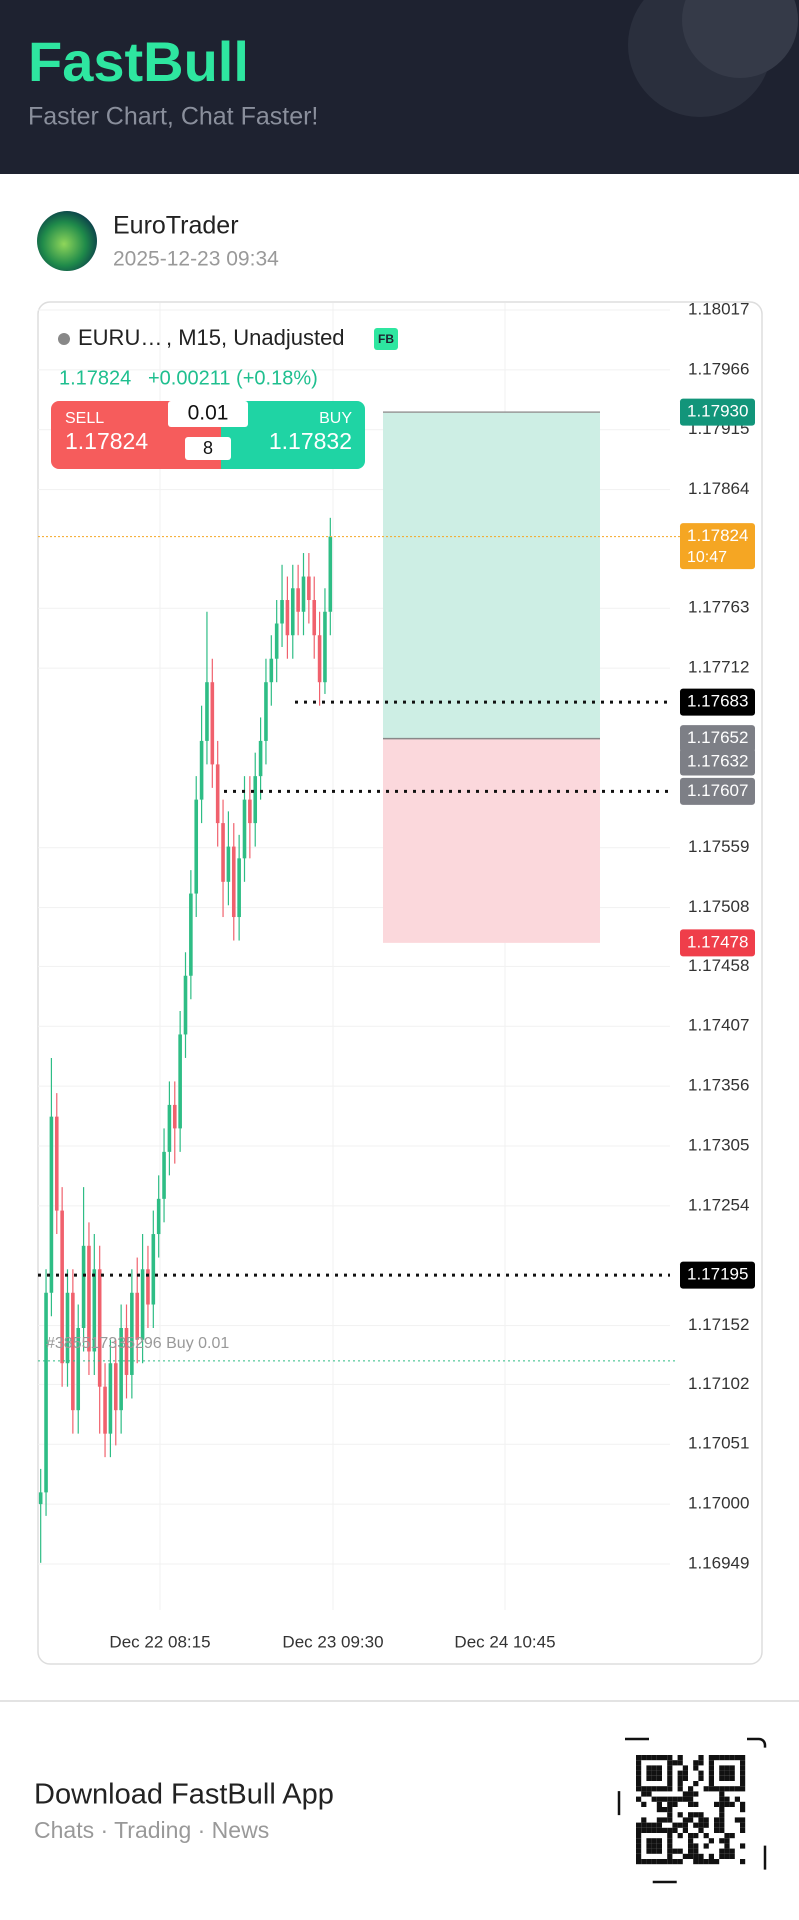  I want to click on y-tick-label: 1.17356, so click(718, 1085).